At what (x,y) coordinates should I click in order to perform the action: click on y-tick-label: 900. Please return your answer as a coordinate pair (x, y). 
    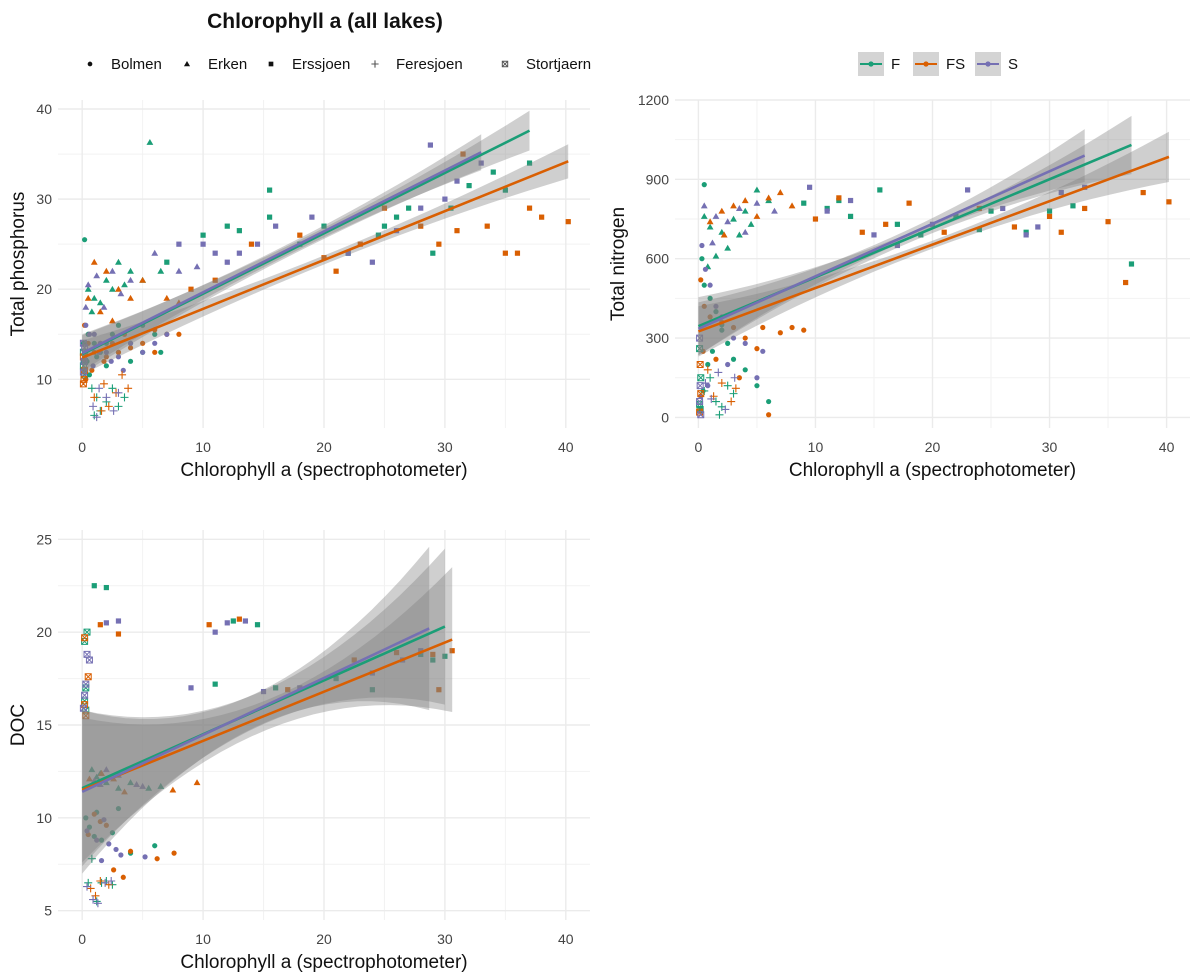
    Looking at the image, I should click on (658, 179).